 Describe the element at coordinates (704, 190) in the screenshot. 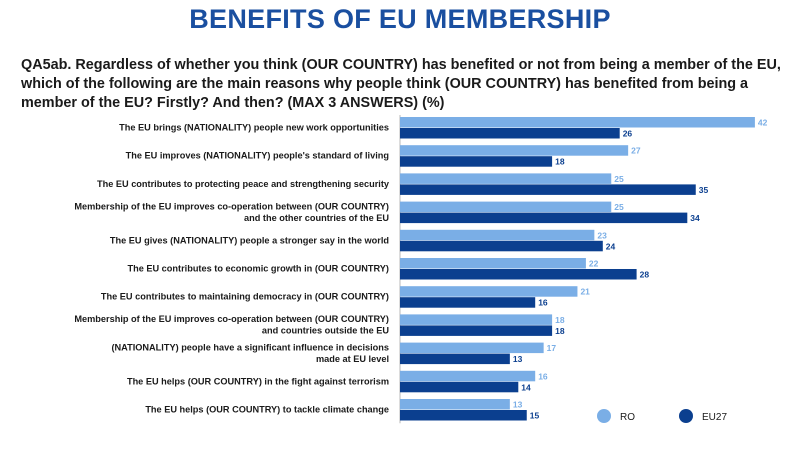

I see `data-label-eu27: 35` at that location.